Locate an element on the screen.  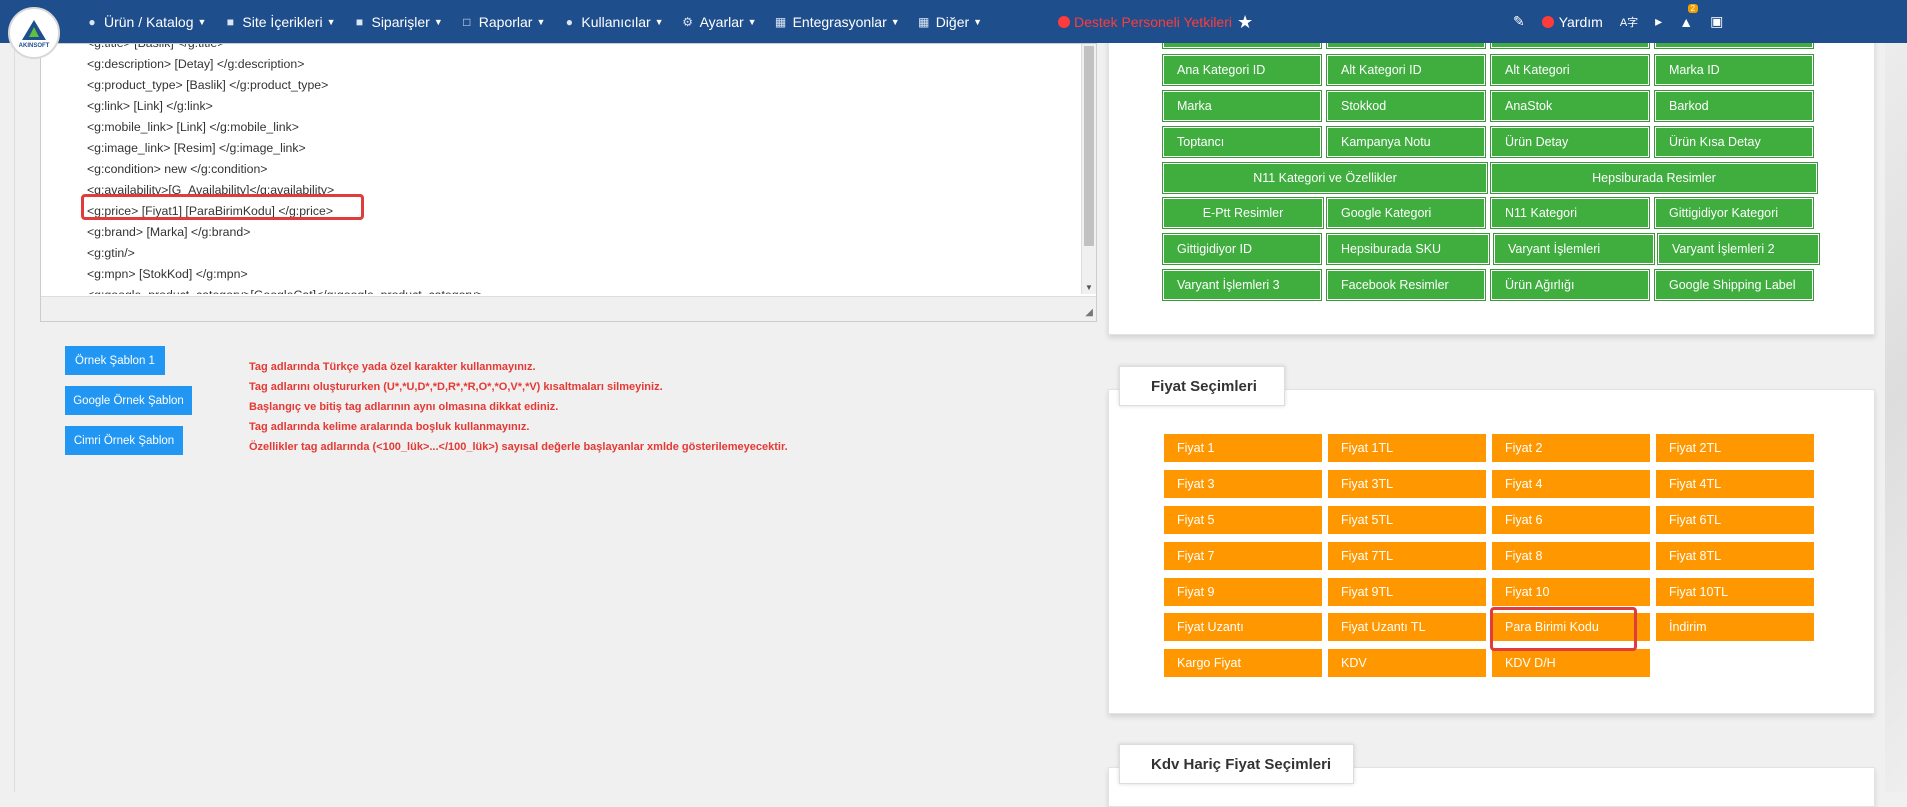
price-button: Fiyat 4TL is located at coordinates (1735, 484).